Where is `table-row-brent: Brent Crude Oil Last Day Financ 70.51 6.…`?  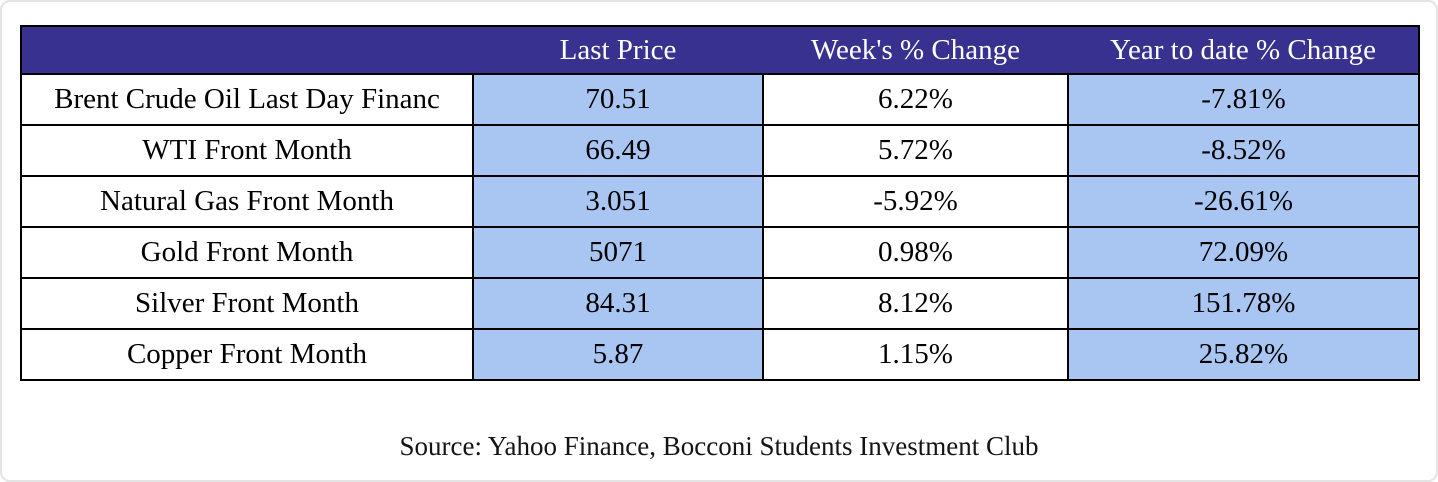 table-row-brent: Brent Crude Oil Last Day Financ 70.51 6.… is located at coordinates (720, 99).